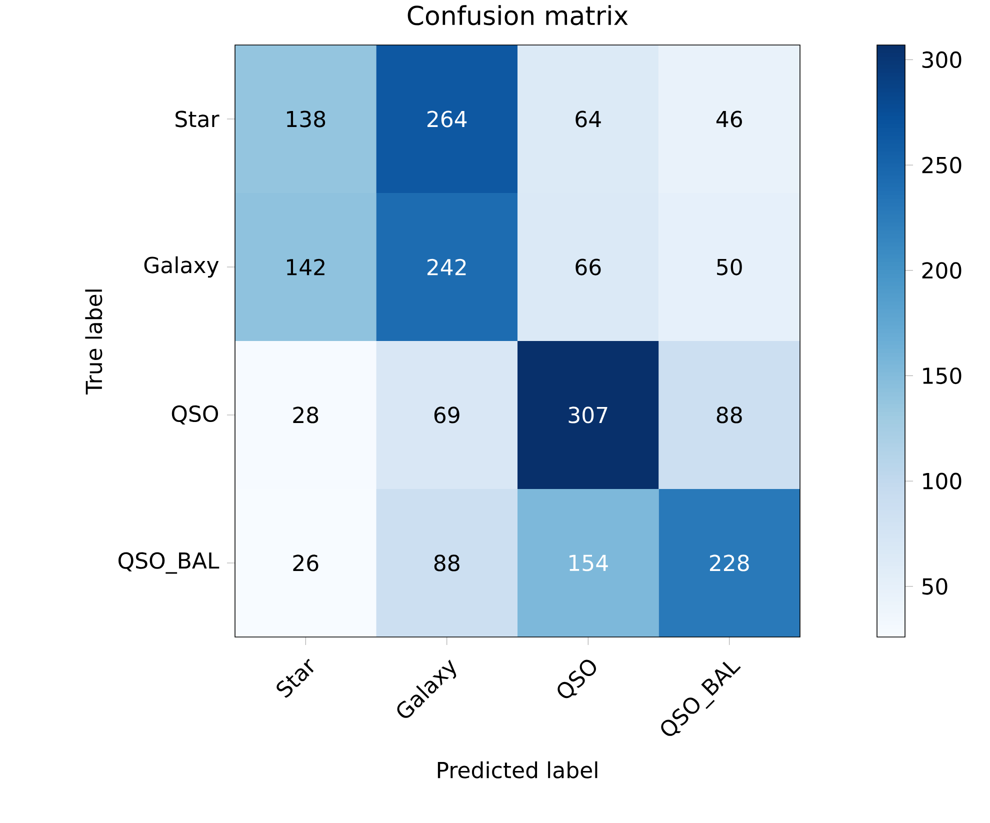  Describe the element at coordinates (942, 59) in the screenshot. I see `color-bar-label: 300` at that location.